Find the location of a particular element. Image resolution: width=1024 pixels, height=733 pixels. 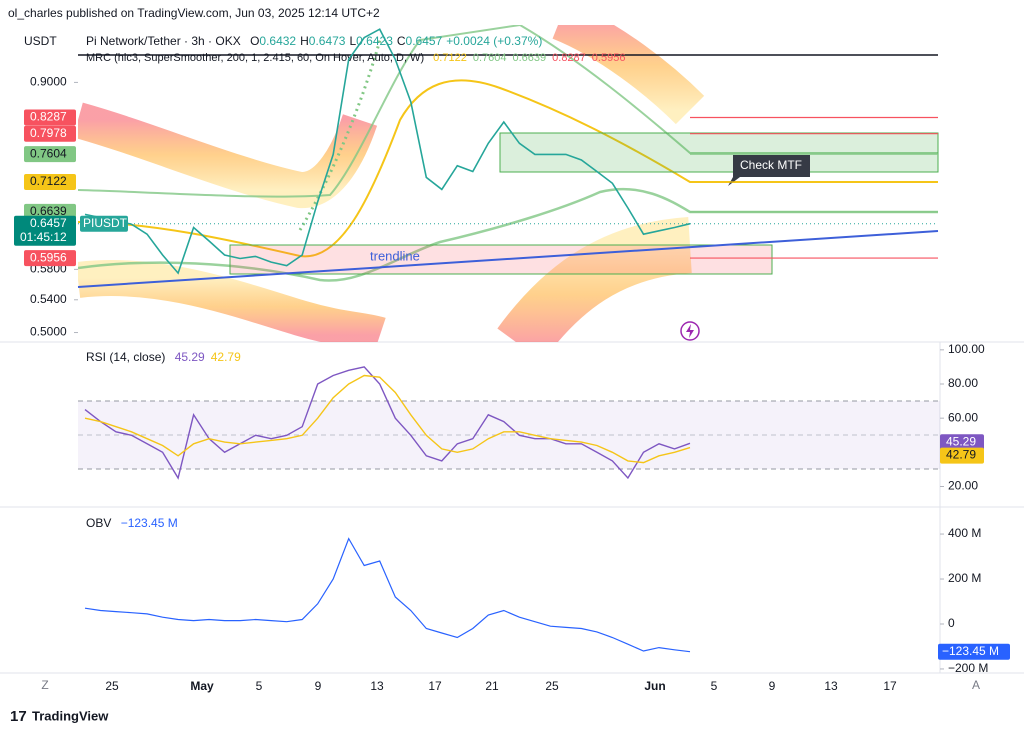

indicator-value: 0.6639 is located at coordinates (529, 58).